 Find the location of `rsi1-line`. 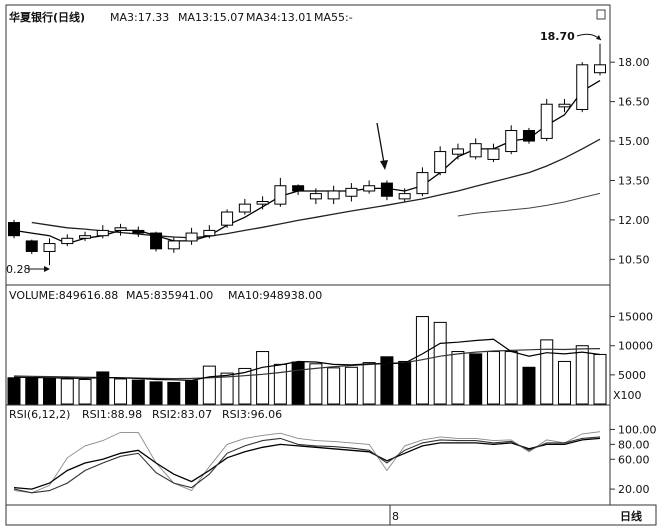

rsi1-line is located at coordinates (307, 462).